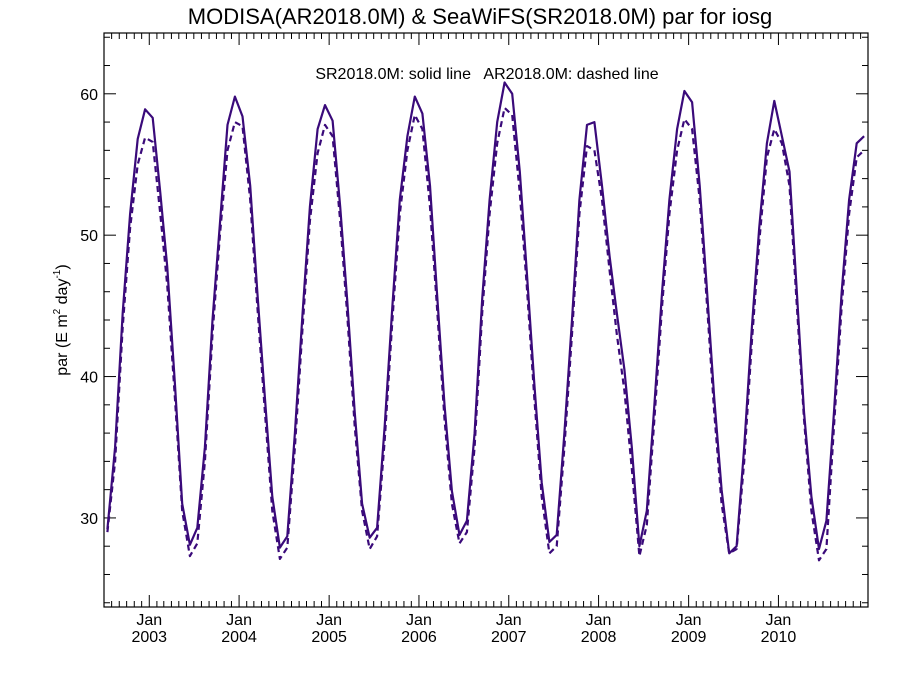 This screenshot has height=675, width=900. What do you see at coordinates (509, 637) in the screenshot?
I see `x-tick-label-year: 2007` at bounding box center [509, 637].